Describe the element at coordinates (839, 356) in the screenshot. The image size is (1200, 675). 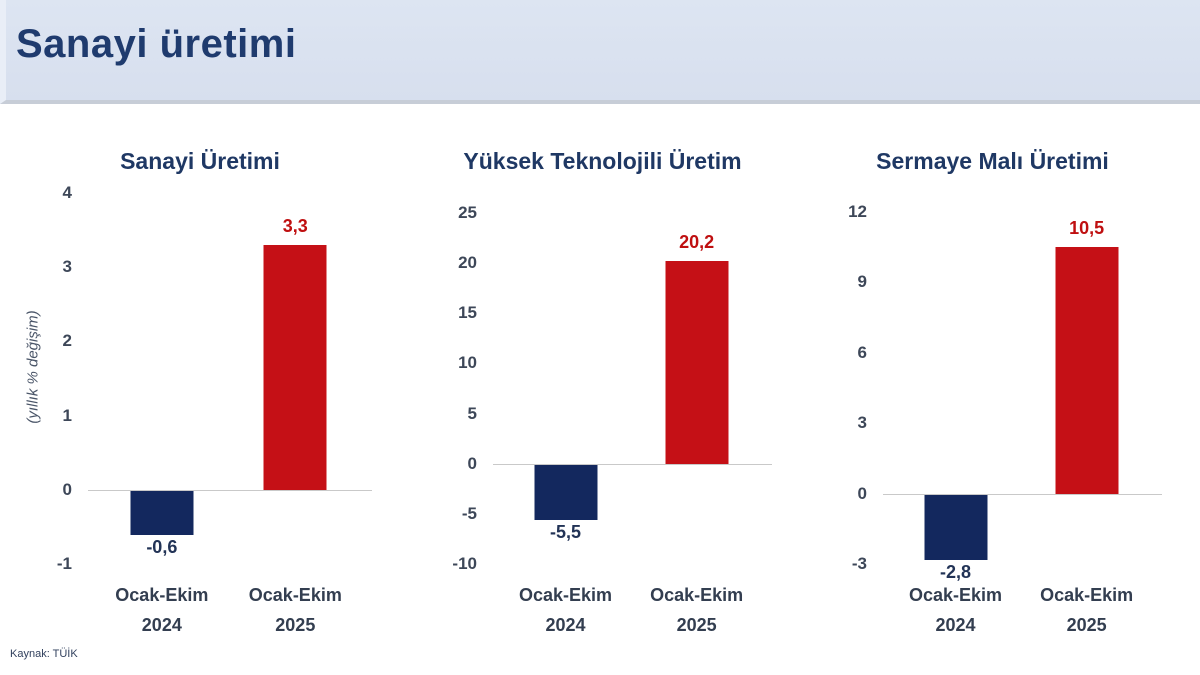
I see `y-axis-ticks: 12 9 6 3 0 -3` at that location.